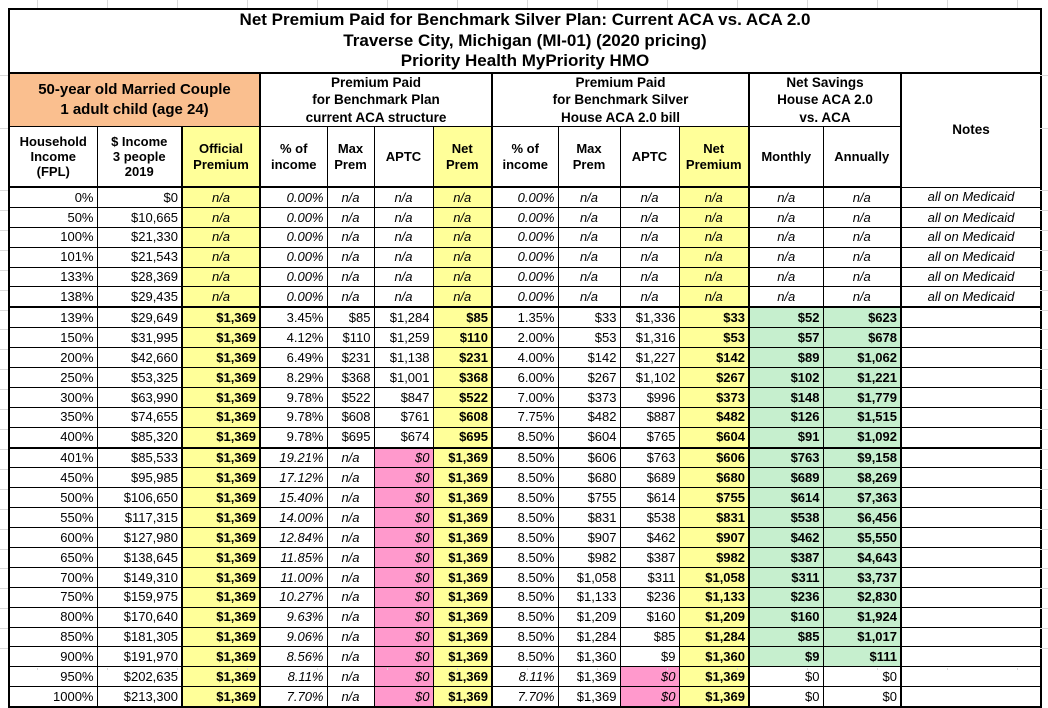 This screenshot has width=1048, height=708. Describe the element at coordinates (649, 377) in the screenshot. I see `cell-aca2_aptc: $1,102` at that location.